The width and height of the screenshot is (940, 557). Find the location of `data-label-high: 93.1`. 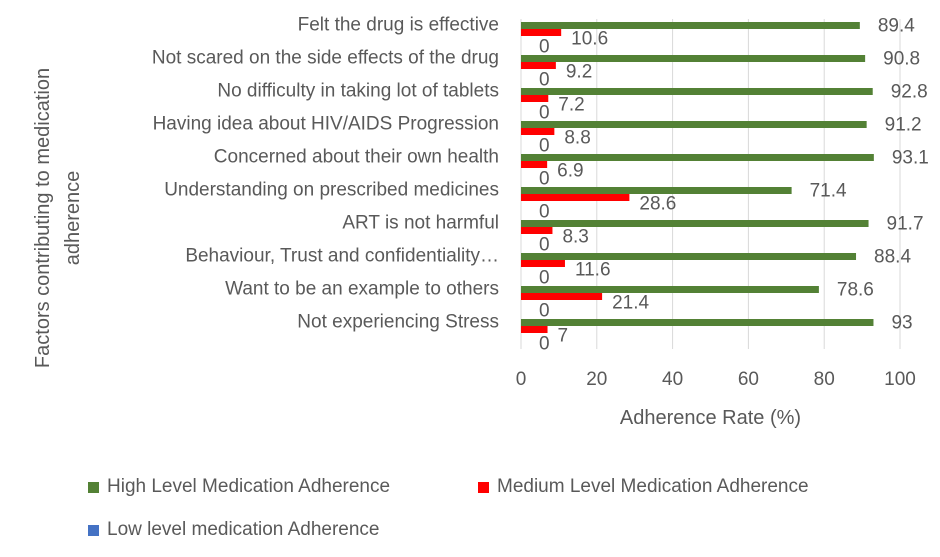

data-label-high: 93.1 is located at coordinates (910, 158).